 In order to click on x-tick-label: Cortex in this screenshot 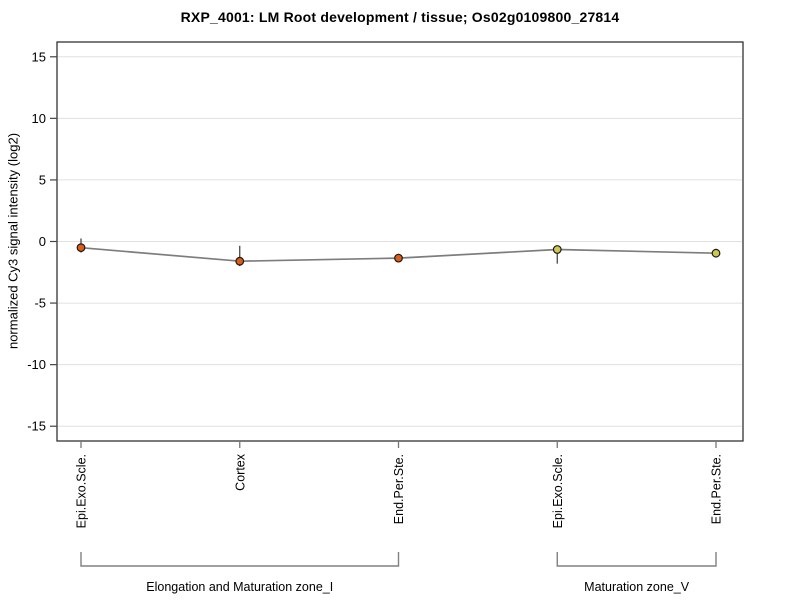, I will do `click(240, 472)`.